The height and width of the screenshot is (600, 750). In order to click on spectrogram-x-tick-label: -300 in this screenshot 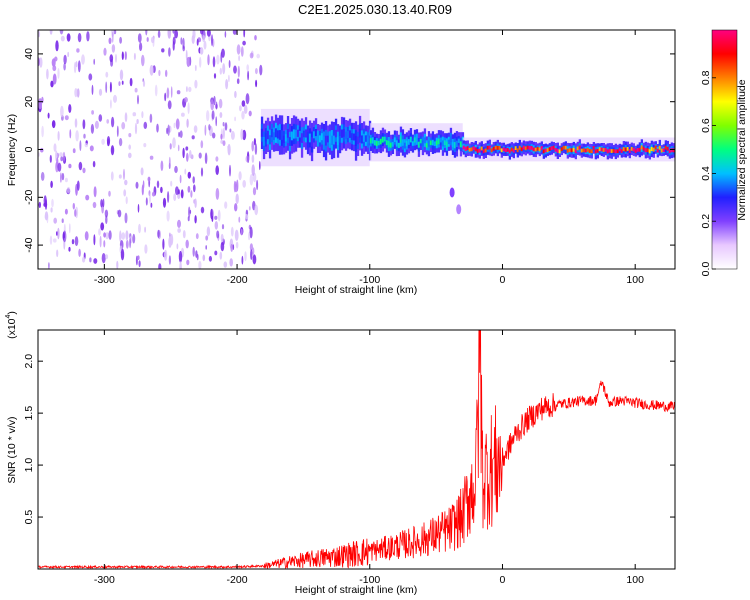, I will do `click(104, 280)`.